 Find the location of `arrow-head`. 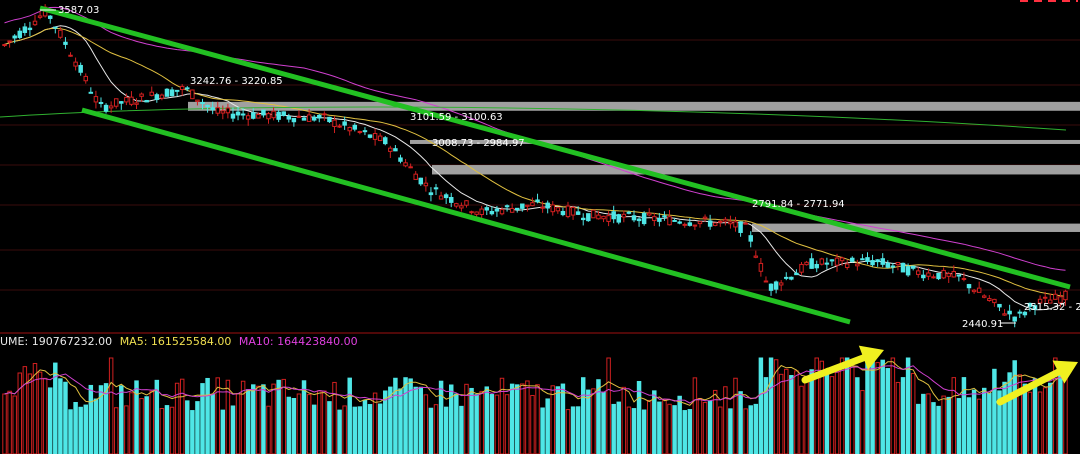

arrow-head is located at coordinates (871, 357).